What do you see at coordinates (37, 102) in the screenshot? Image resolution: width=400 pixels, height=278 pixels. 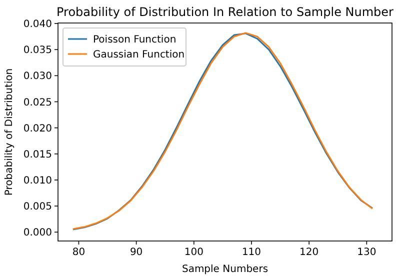 I see `y-tick-label: 0.025` at bounding box center [37, 102].